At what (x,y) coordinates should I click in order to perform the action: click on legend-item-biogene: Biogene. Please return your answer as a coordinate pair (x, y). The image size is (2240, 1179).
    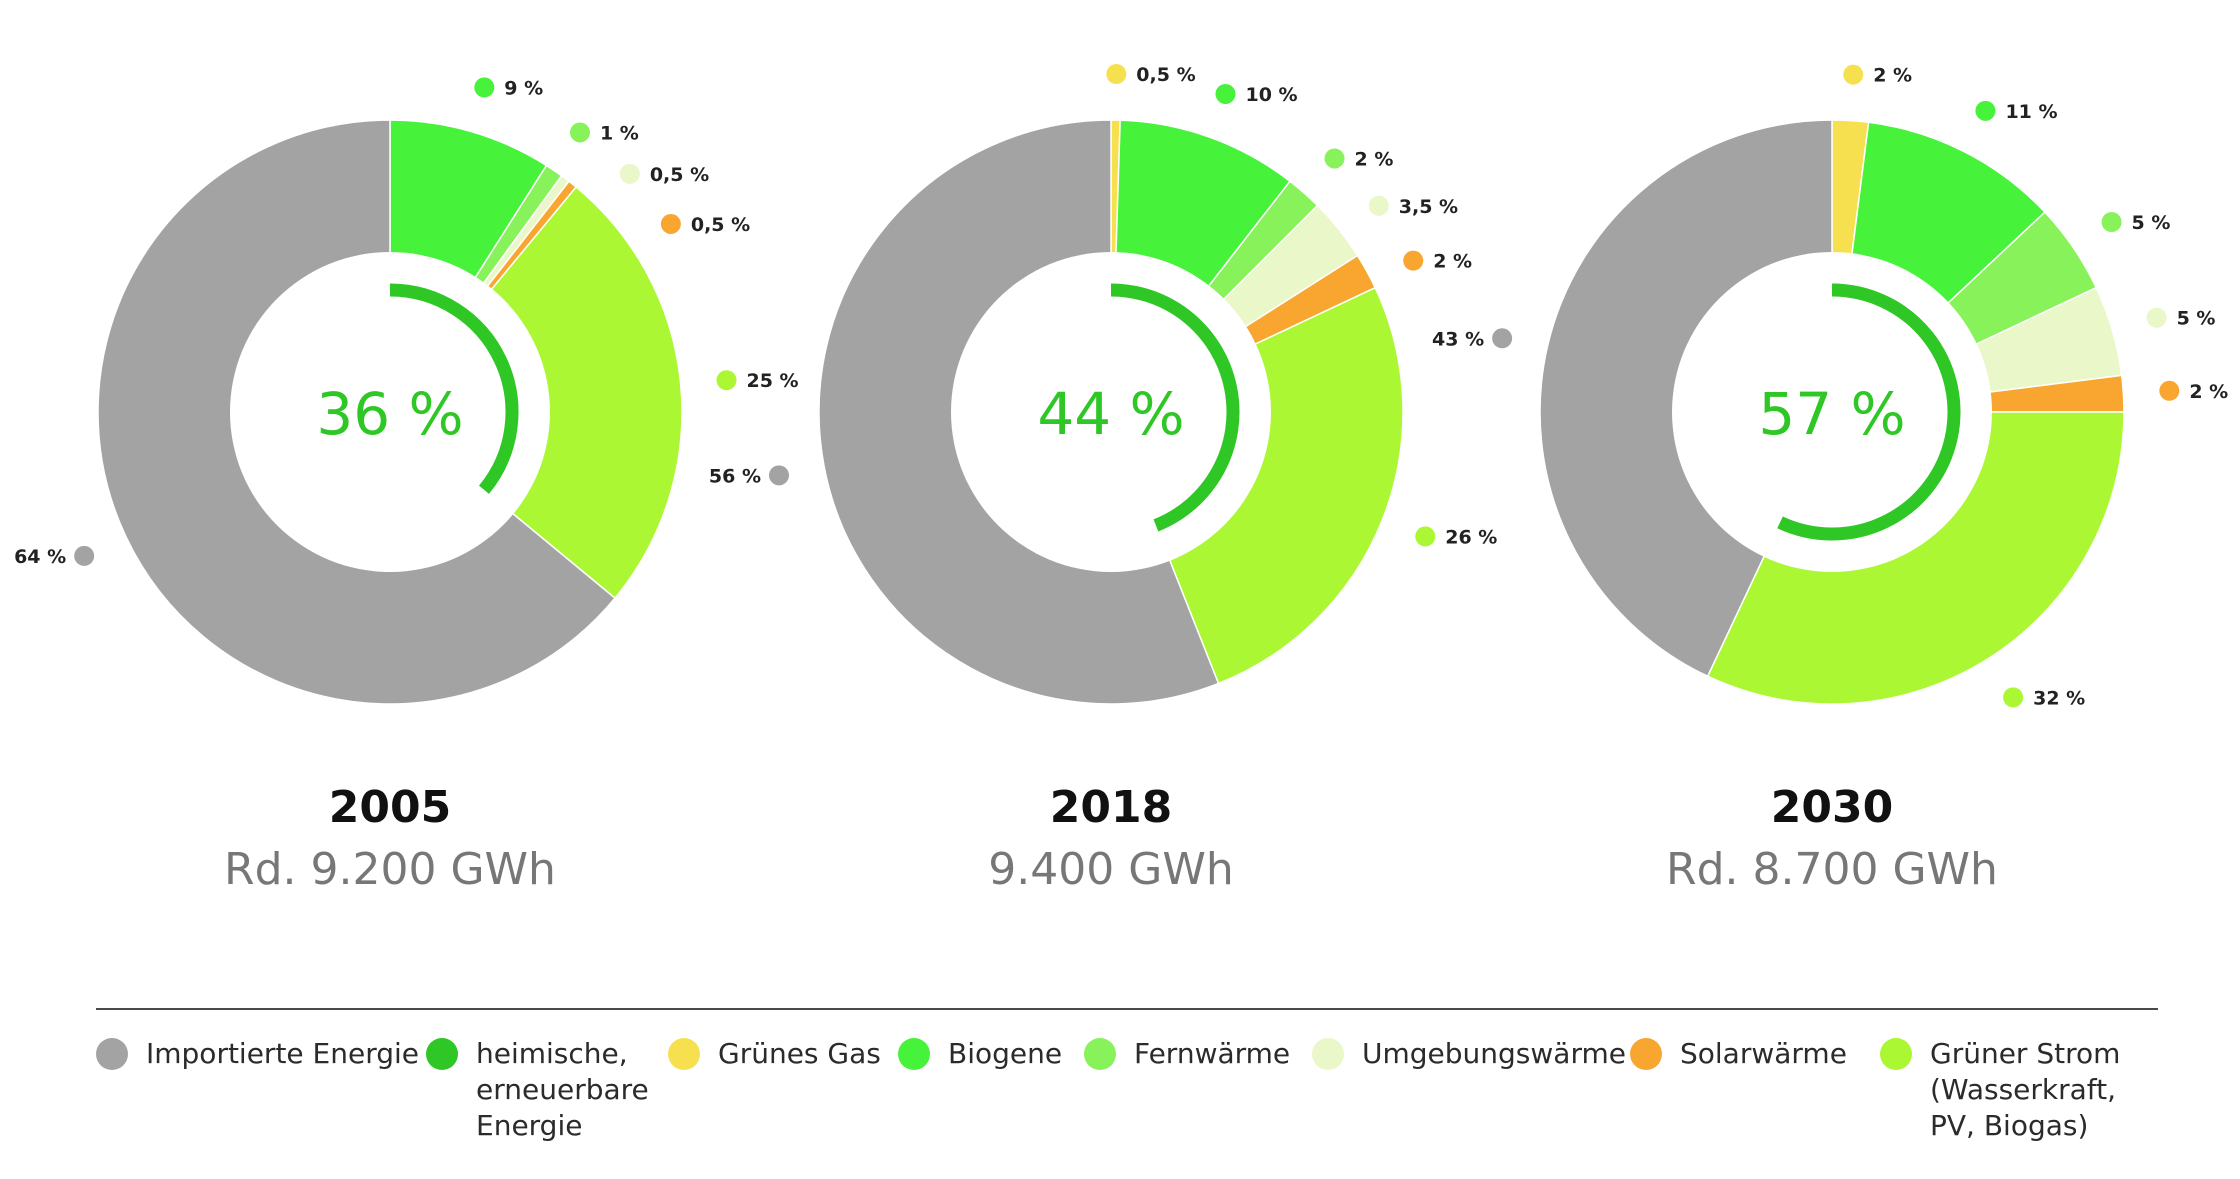
    Looking at the image, I should click on (980, 1054).